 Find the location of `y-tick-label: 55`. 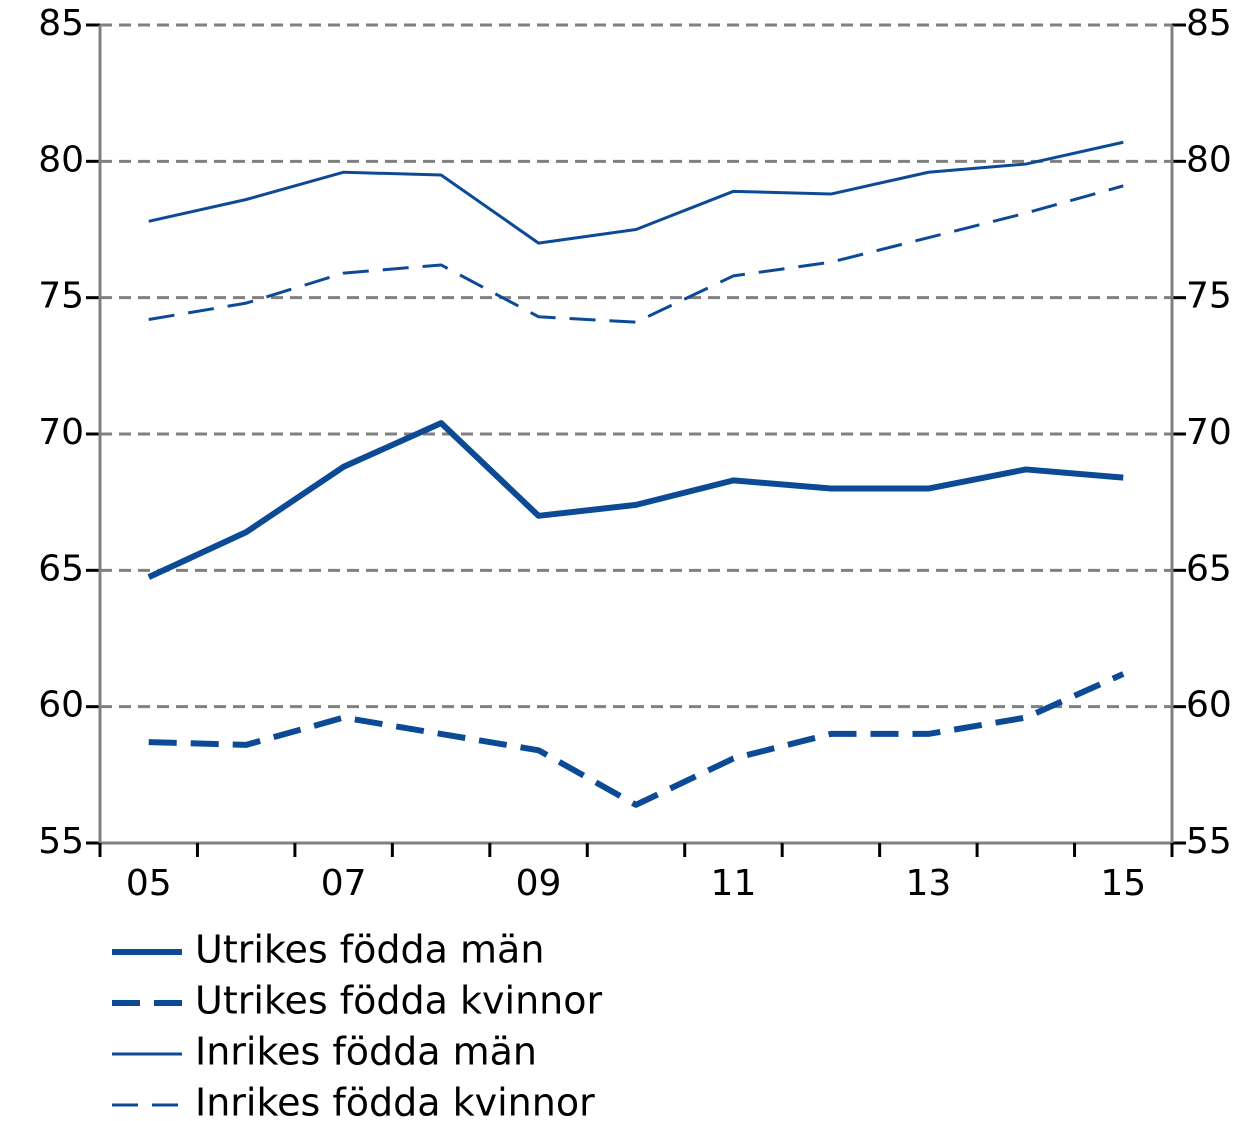

y-tick-label: 55 is located at coordinates (61, 841).